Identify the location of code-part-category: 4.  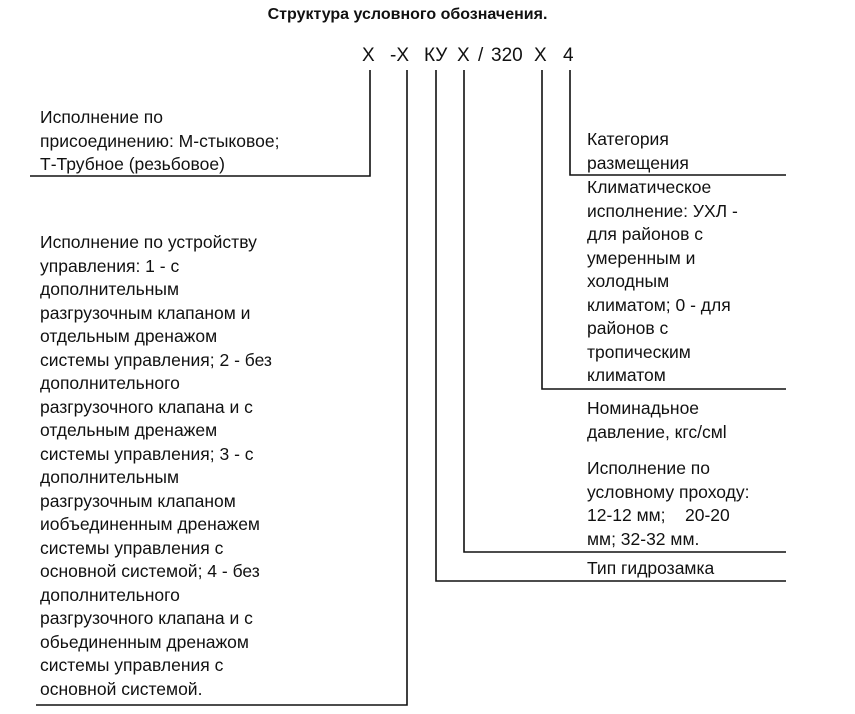
(568, 55).